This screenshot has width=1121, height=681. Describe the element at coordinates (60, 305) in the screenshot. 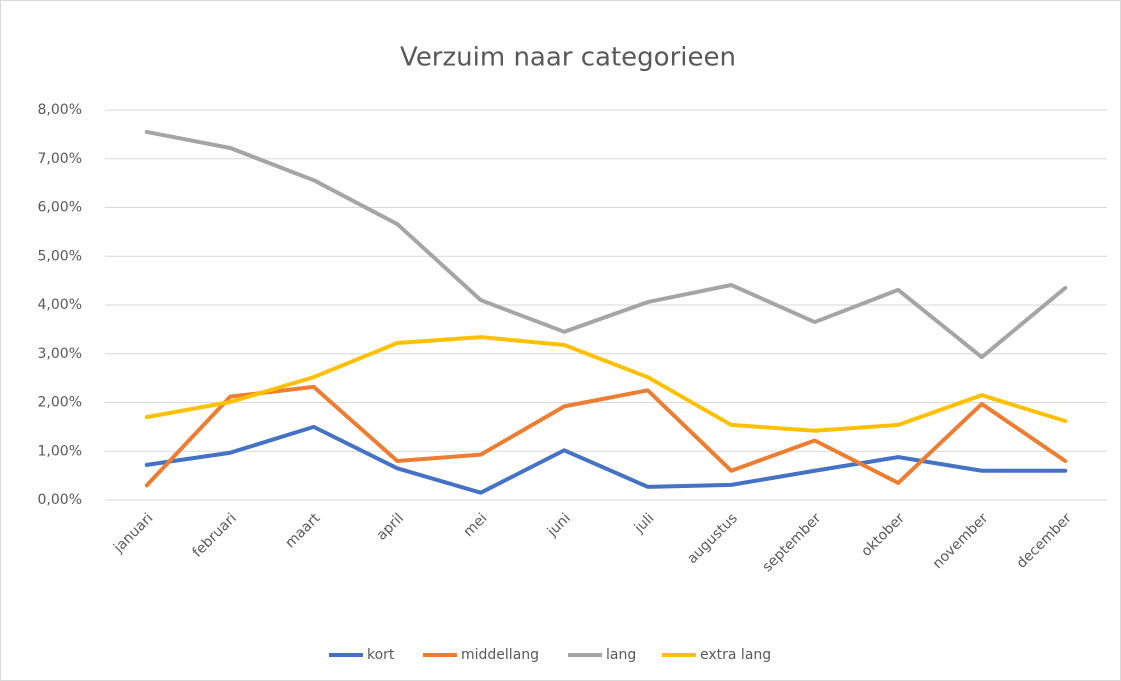

I see `y-tick-label: 4,00%` at that location.